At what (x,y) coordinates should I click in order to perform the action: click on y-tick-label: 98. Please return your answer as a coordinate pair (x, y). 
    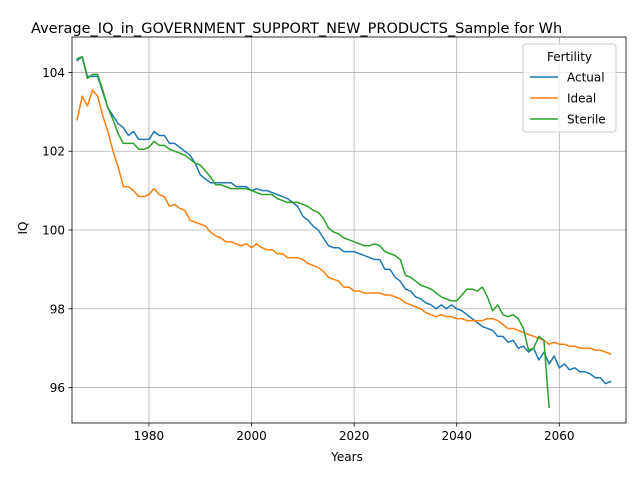
    Looking at the image, I should click on (57, 309).